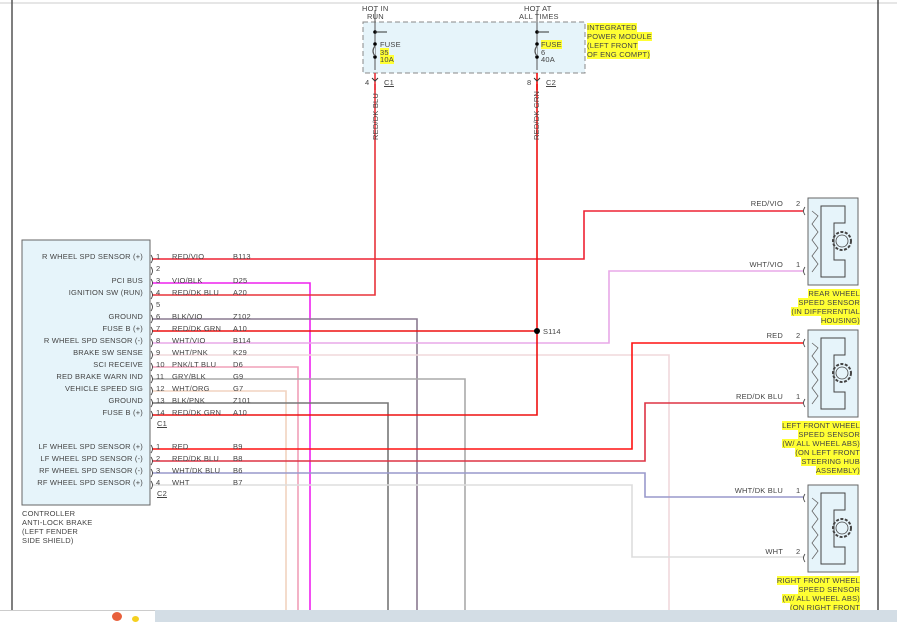 The height and width of the screenshot is (622, 897). I want to click on pin-number: 4, so click(158, 482).